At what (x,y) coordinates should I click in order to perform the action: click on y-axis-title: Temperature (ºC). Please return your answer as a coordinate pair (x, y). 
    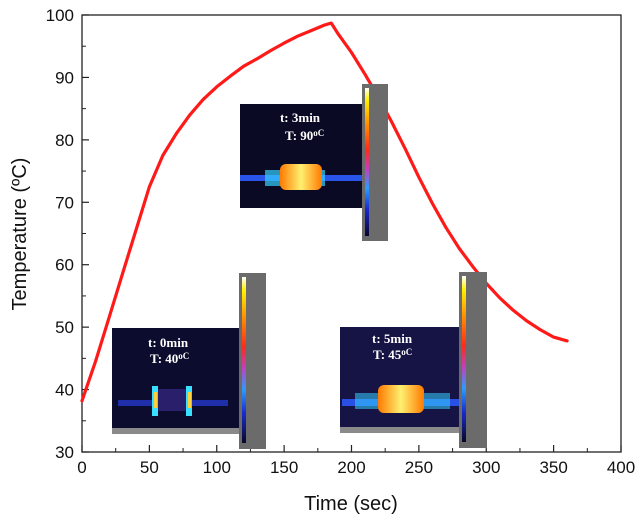
    Looking at the image, I should click on (20, 234).